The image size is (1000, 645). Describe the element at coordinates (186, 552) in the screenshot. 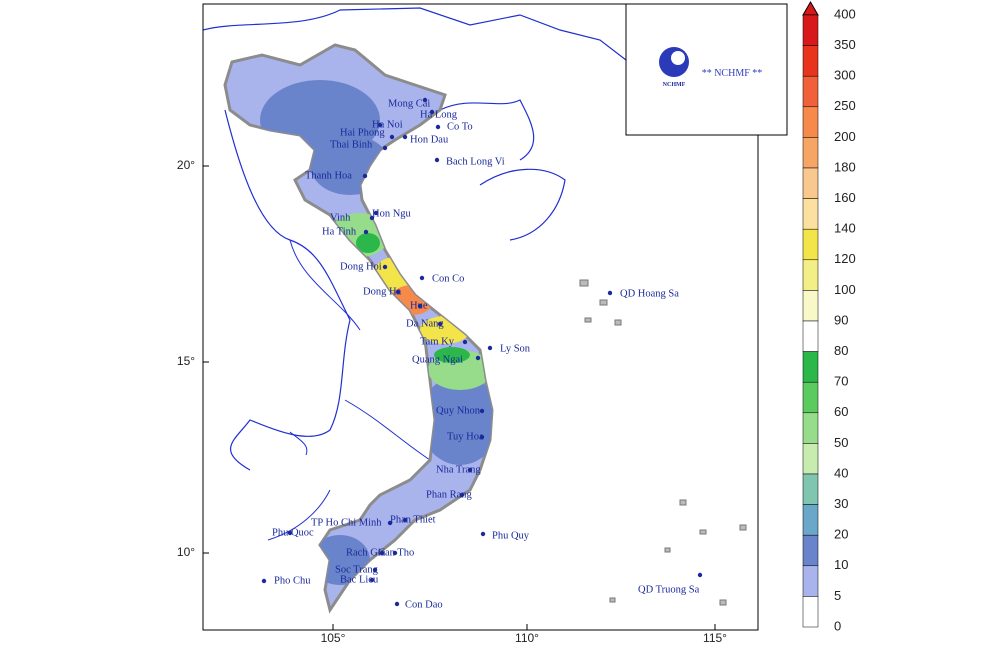

I see `lat-label: 10°` at that location.